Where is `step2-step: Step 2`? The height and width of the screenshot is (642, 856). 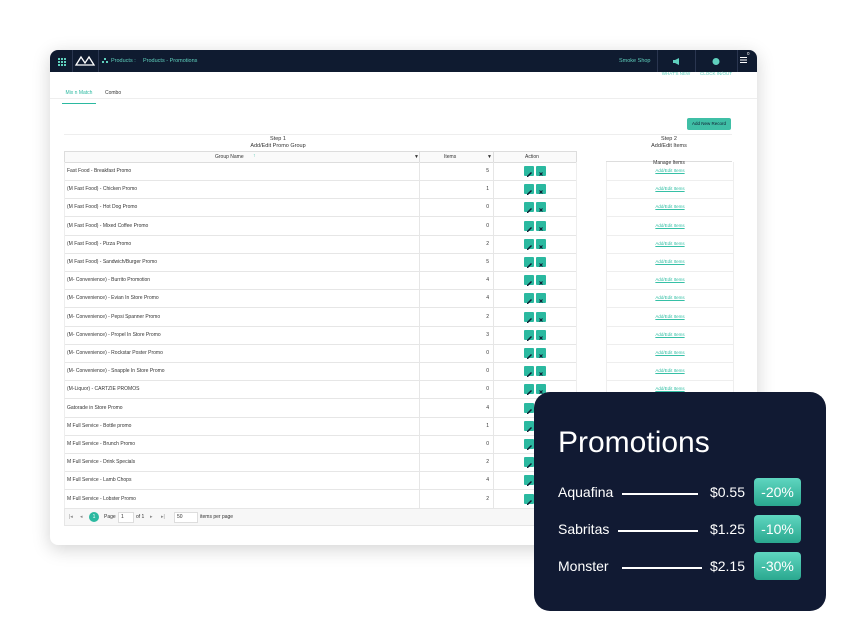
step2-step: Step 2 is located at coordinates (669, 139).